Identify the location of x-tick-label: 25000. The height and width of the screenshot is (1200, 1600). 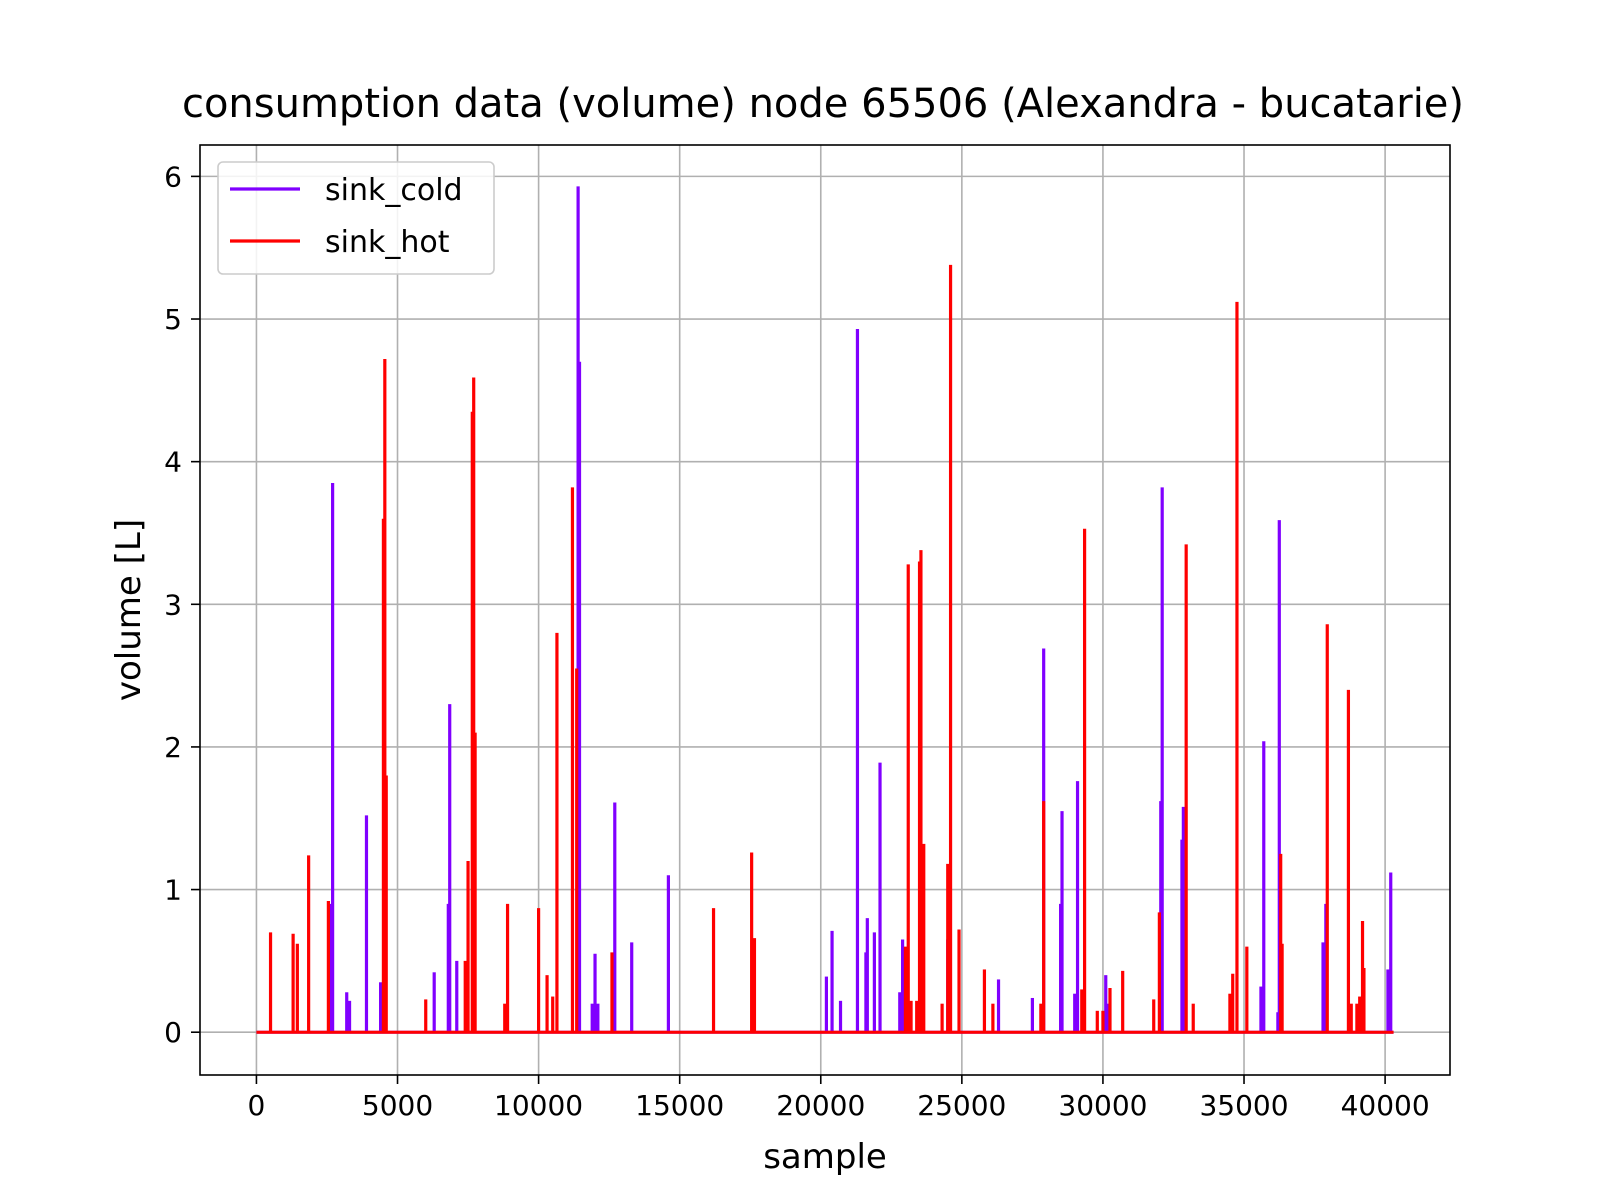
(961, 1105).